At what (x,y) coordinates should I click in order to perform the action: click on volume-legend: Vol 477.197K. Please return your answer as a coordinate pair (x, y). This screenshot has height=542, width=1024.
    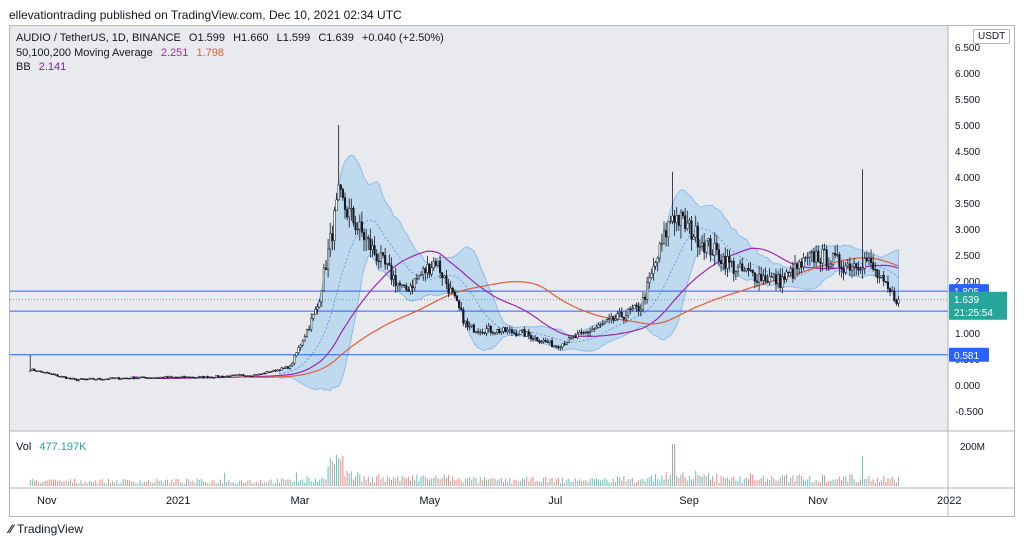
    Looking at the image, I should click on (53, 447).